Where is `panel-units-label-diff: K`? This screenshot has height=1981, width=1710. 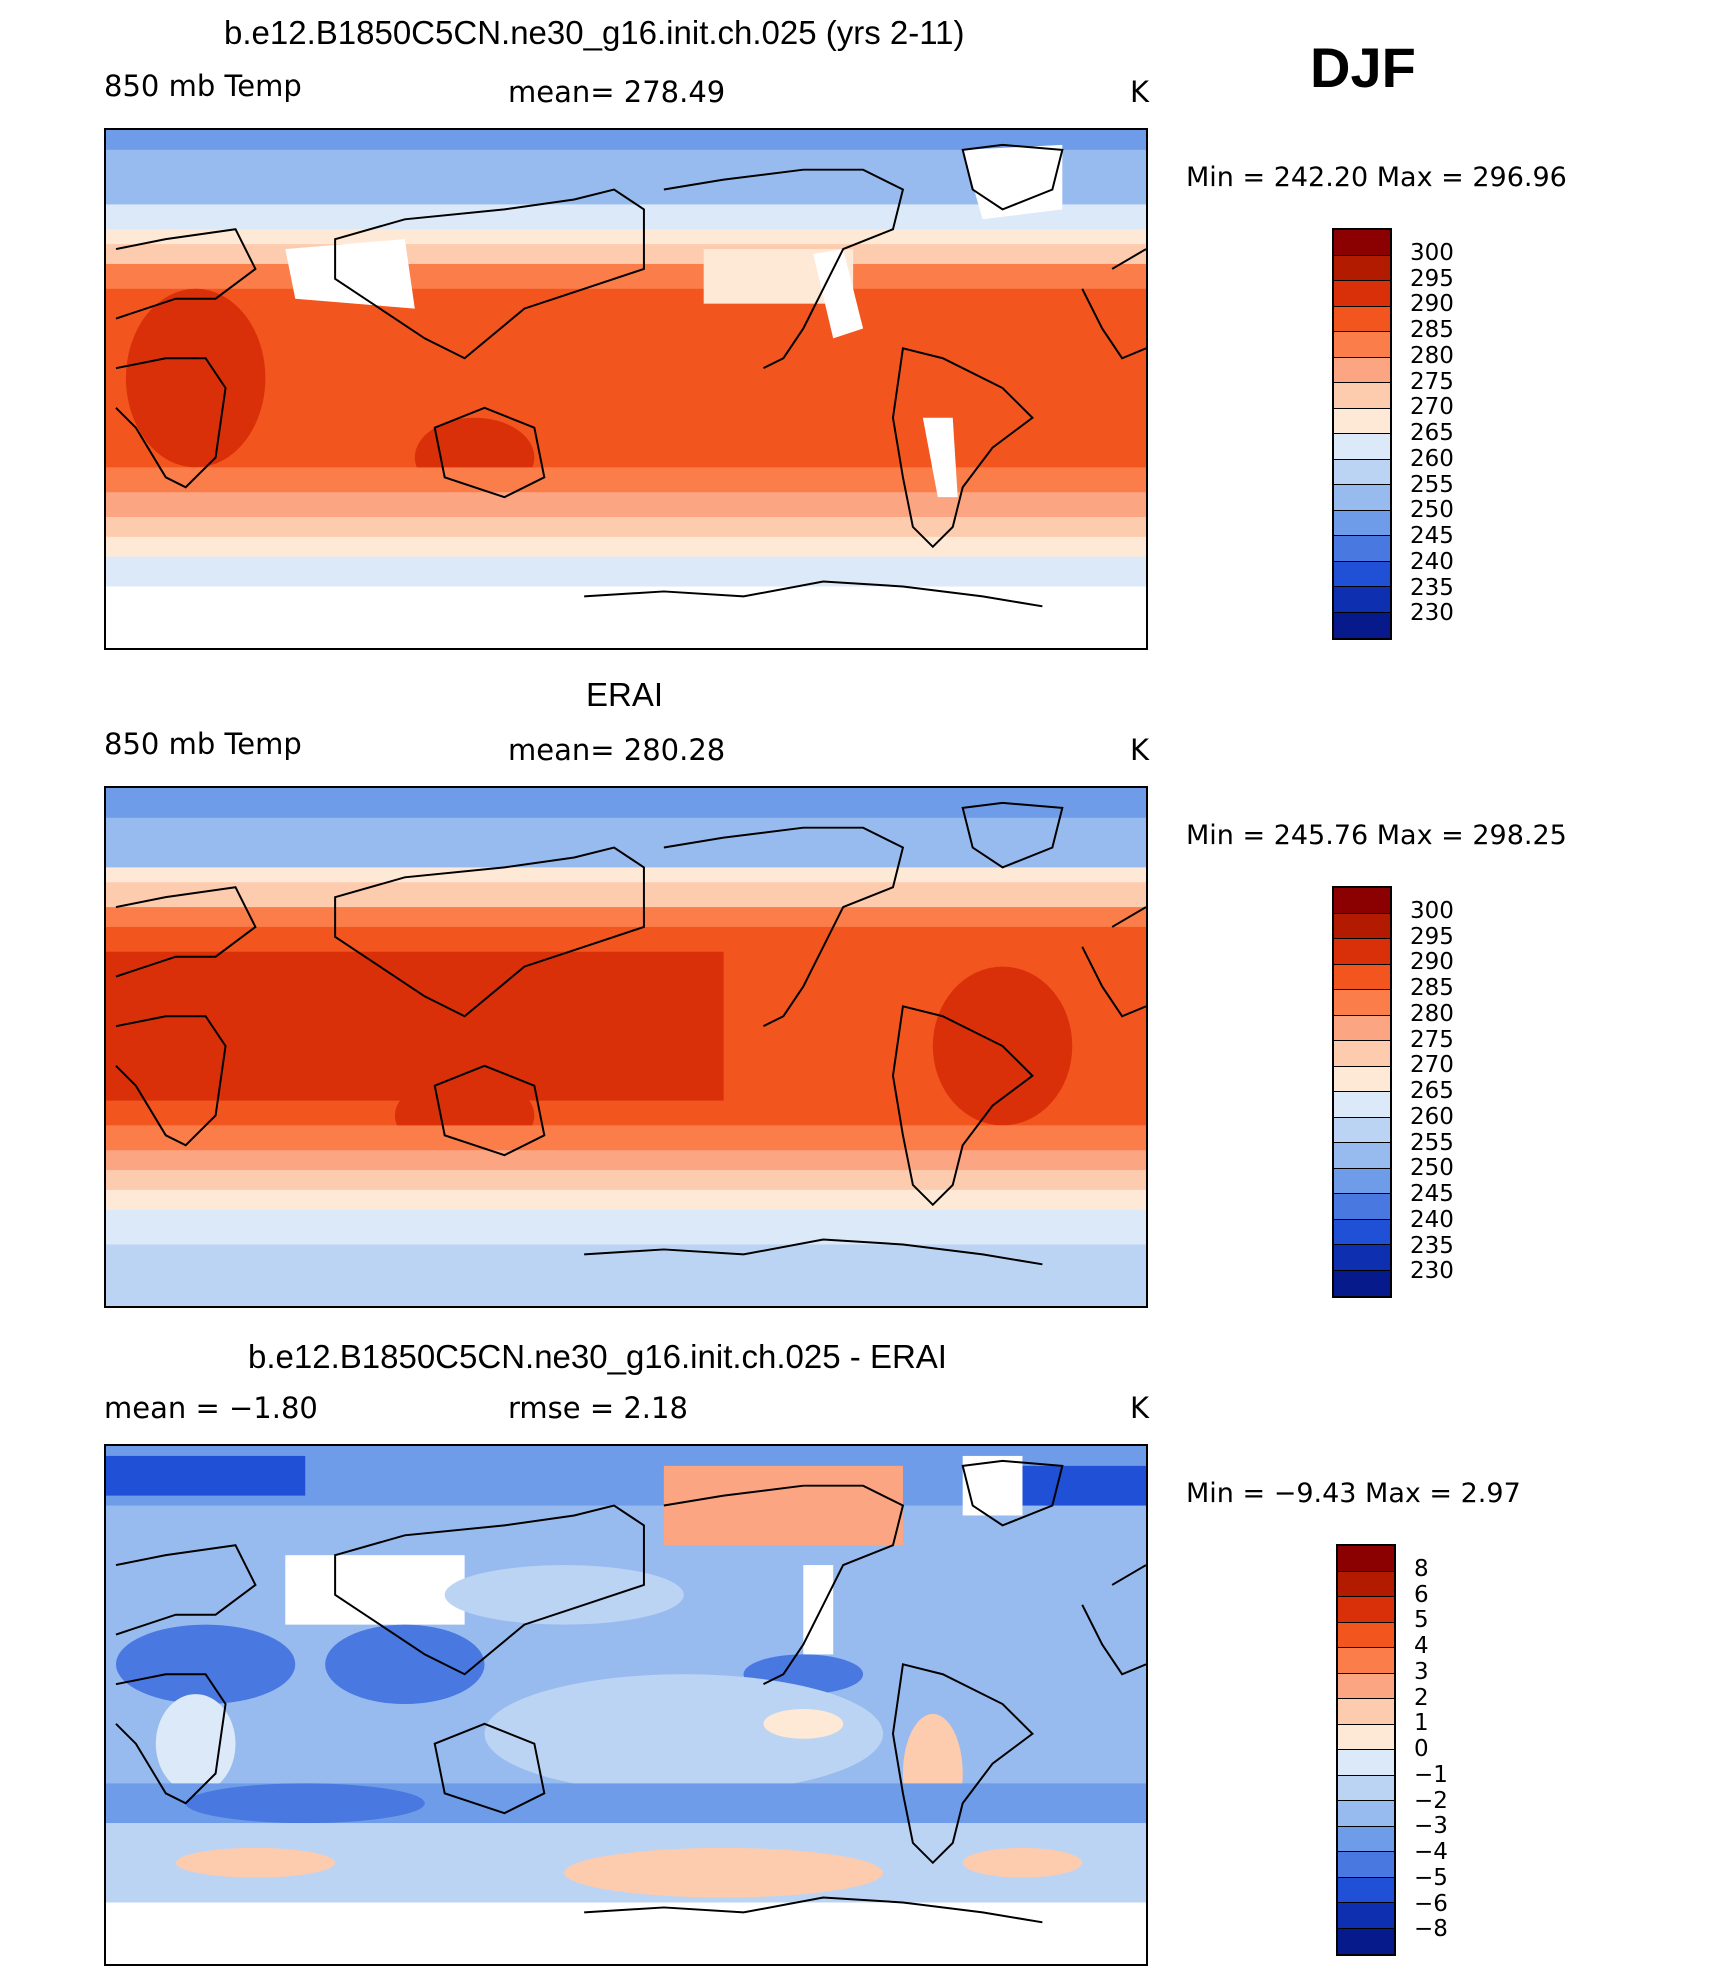 panel-units-label-diff: K is located at coordinates (1140, 1408).